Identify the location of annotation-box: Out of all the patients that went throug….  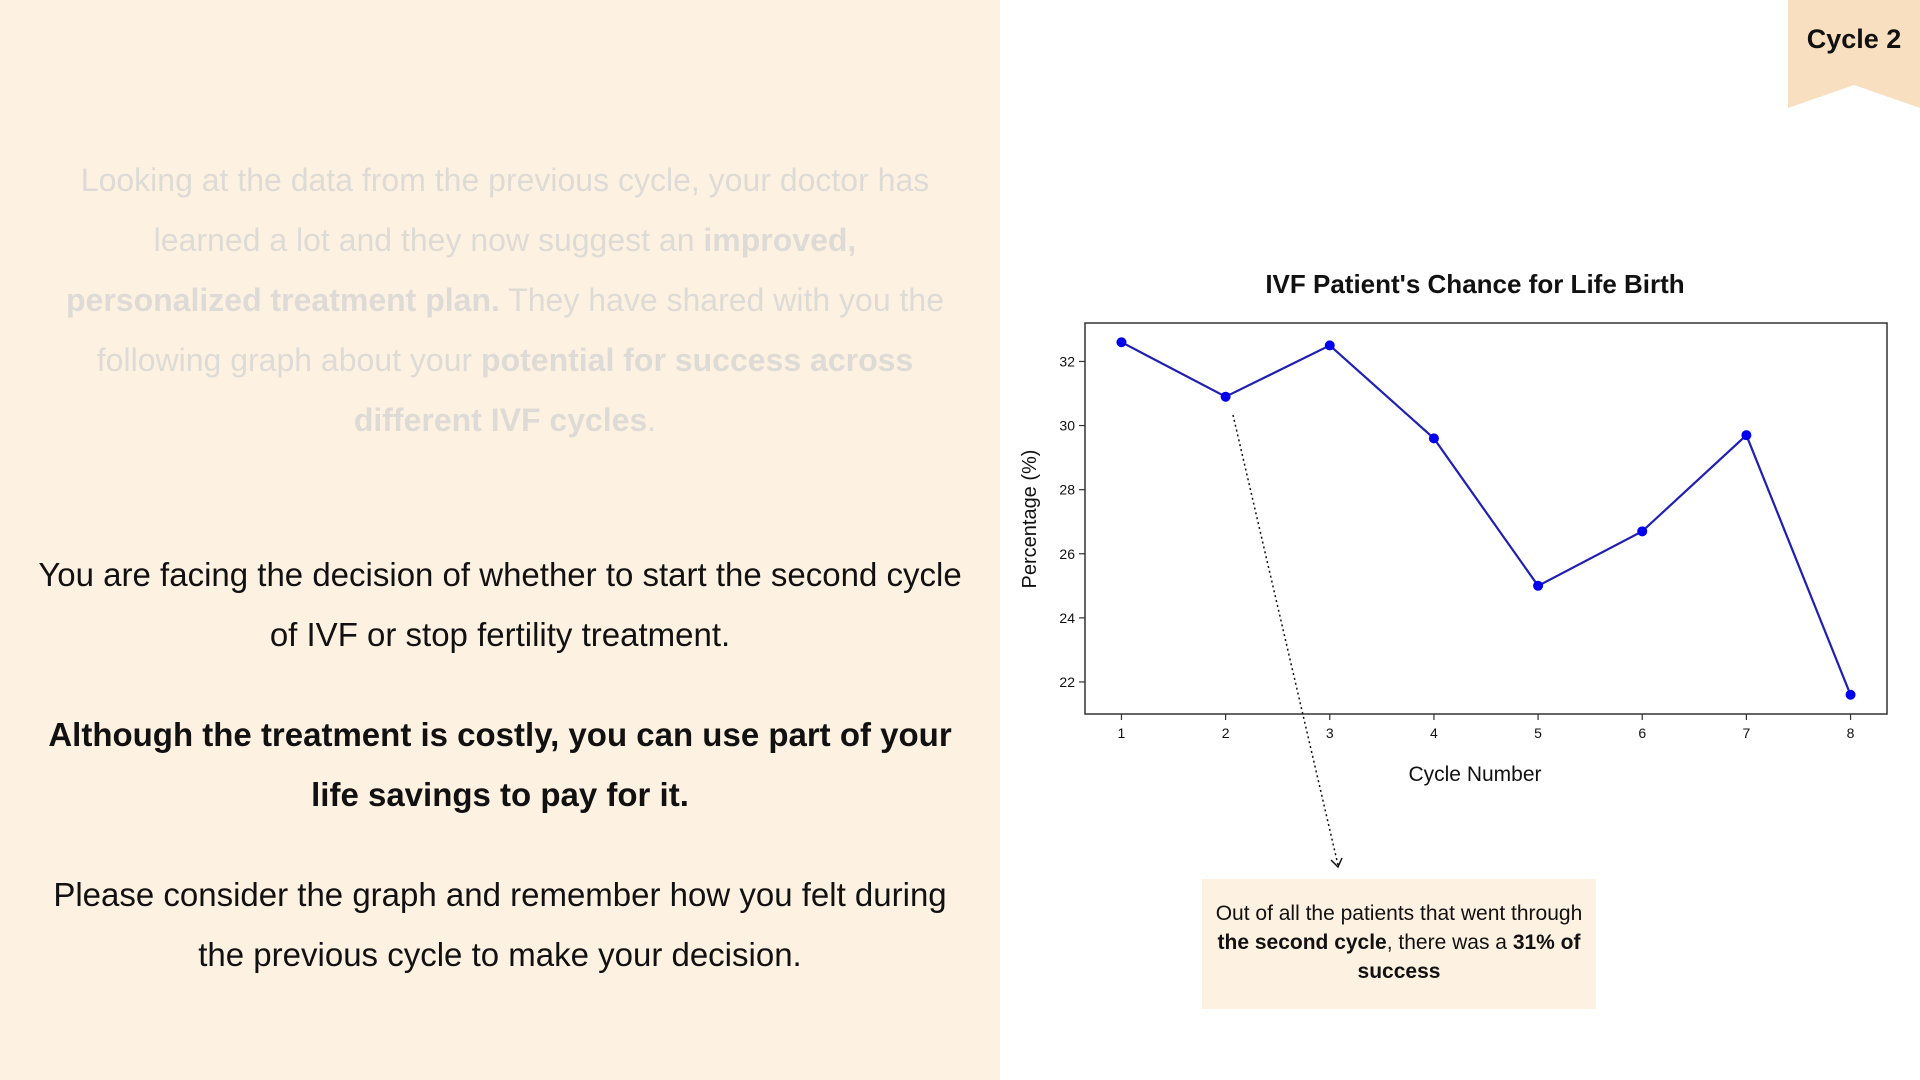
(1399, 944).